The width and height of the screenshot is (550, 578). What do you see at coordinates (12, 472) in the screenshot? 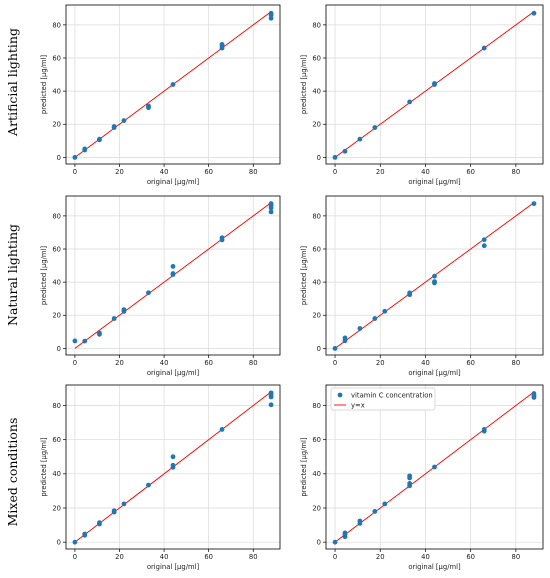
I see `row-label-mixed: Mixed conditions` at bounding box center [12, 472].